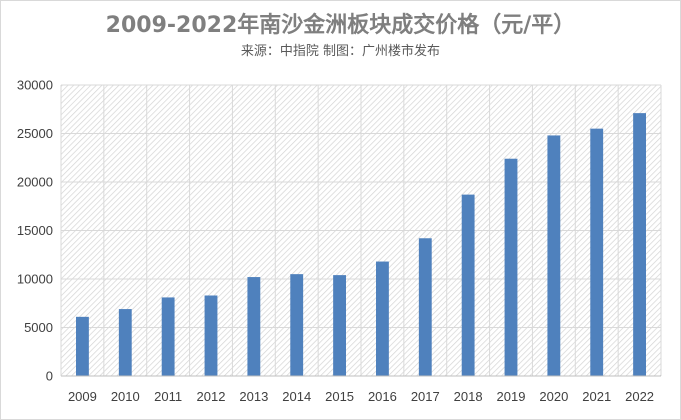 The image size is (681, 420). Describe the element at coordinates (211, 396) in the screenshot. I see `x-tick-label: 2012` at that location.